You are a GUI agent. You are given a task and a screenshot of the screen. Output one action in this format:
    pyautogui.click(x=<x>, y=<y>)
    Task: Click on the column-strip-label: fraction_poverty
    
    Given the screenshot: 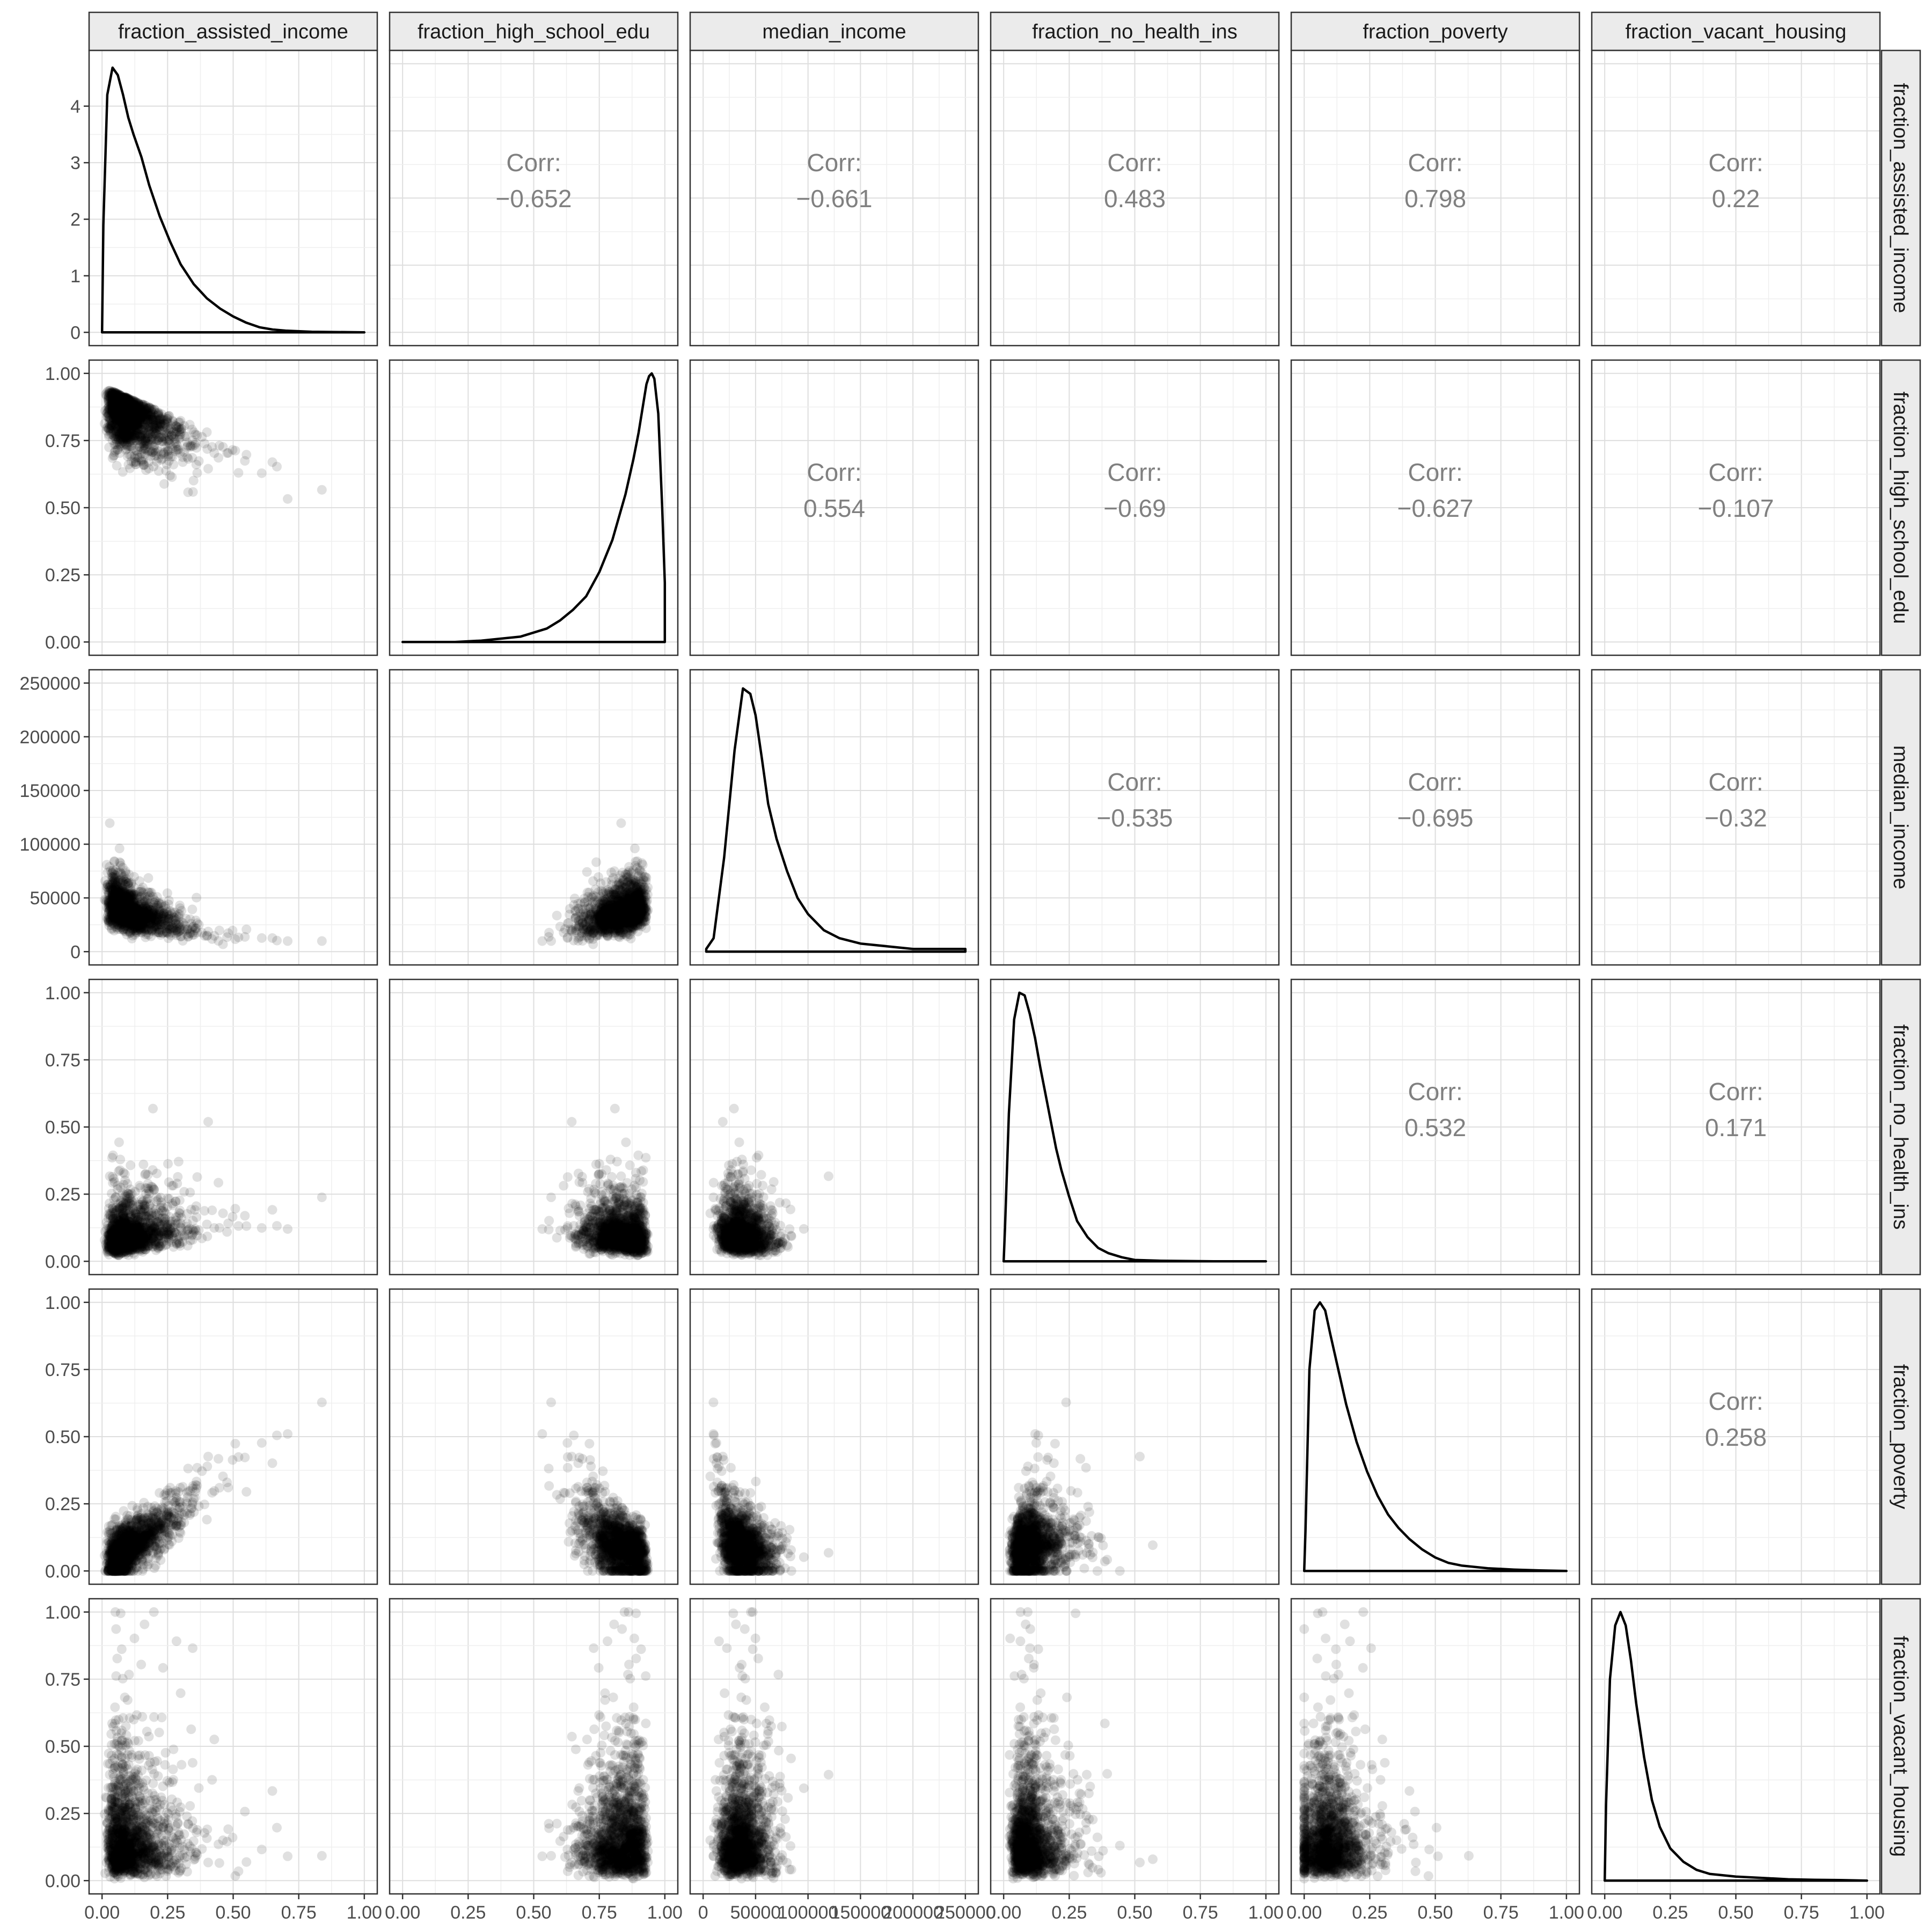 What is the action you would take?
    pyautogui.click(x=1435, y=32)
    